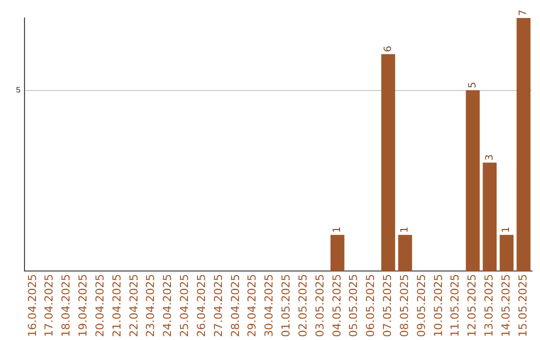  Describe the element at coordinates (472, 306) in the screenshot. I see `x-tick-label: 12.05.2025` at that location.